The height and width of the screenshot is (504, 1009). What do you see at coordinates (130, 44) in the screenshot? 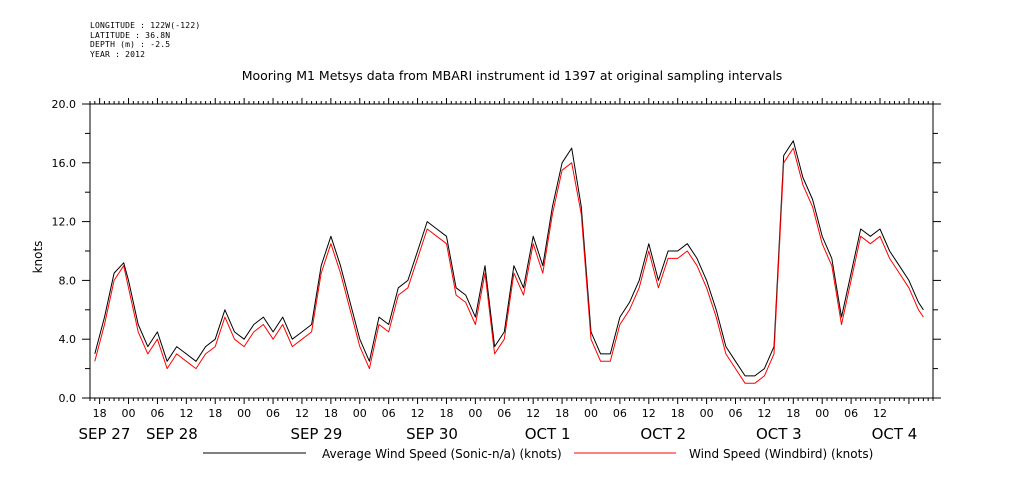
I see `depth-label: DEPTH (m) : -2.5` at bounding box center [130, 44].